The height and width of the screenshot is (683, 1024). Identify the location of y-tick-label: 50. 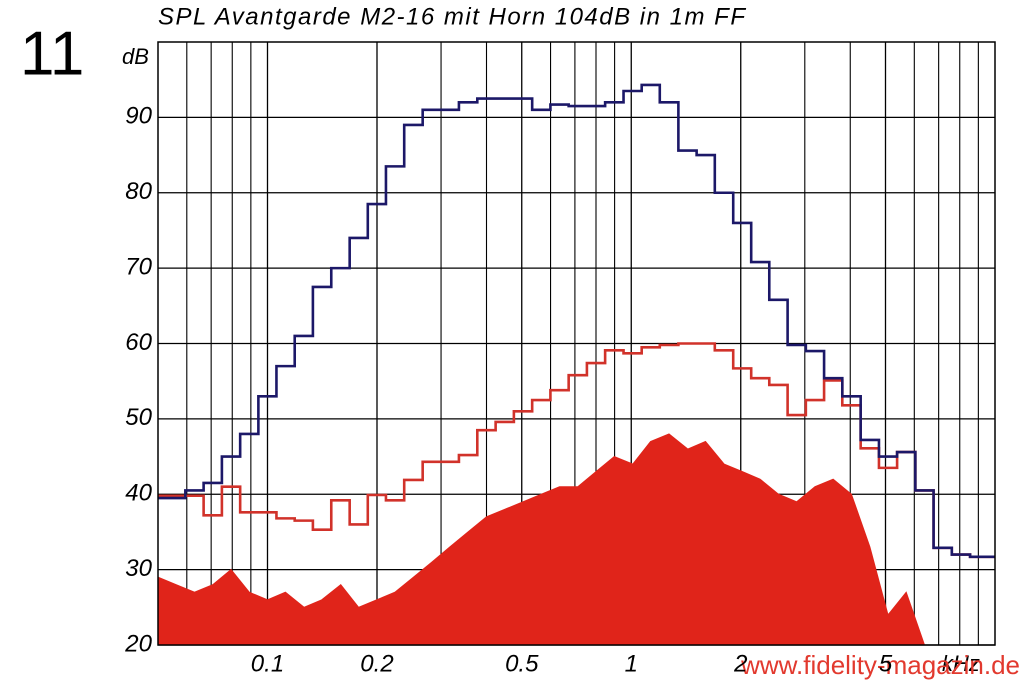
(138, 417).